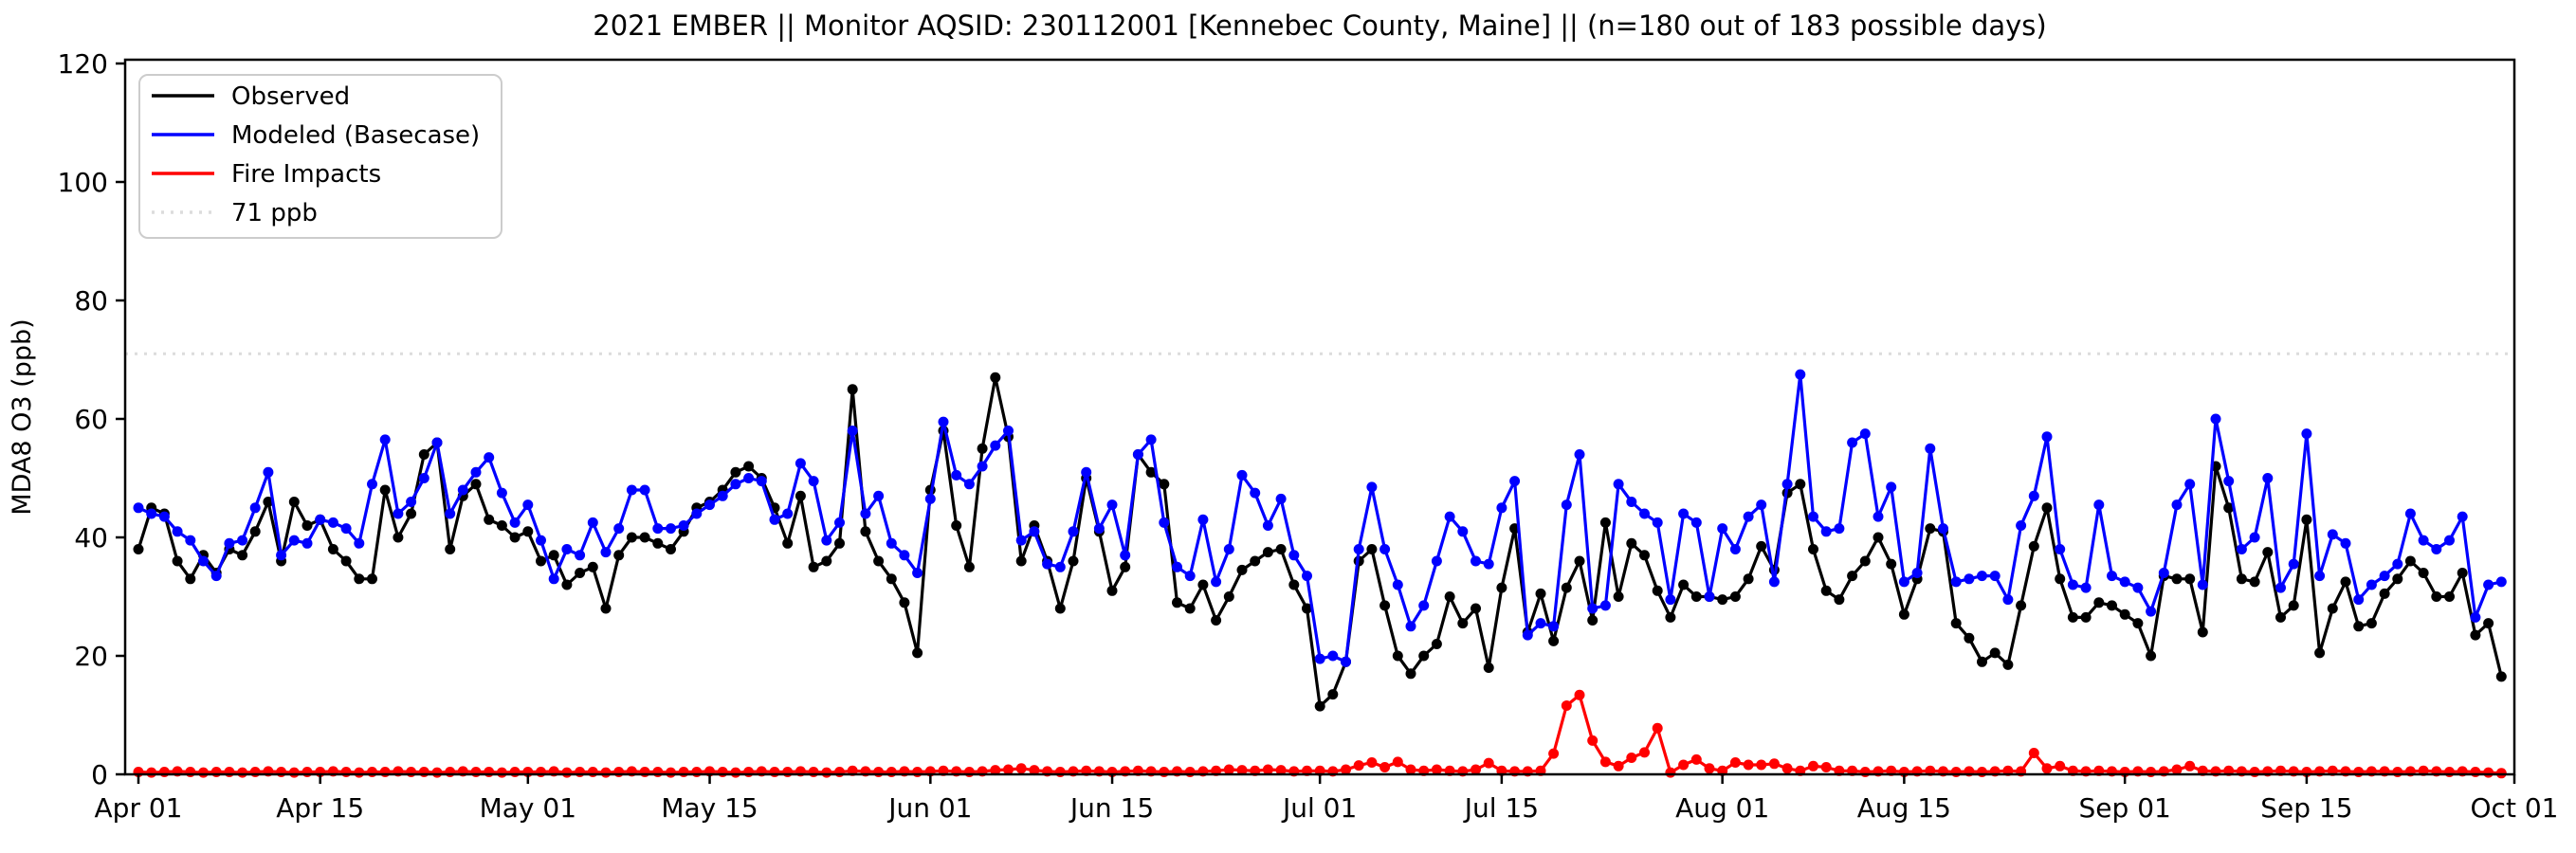 This screenshot has height=853, width=2576. I want to click on x-tick-label: Oct 01, so click(2515, 808).